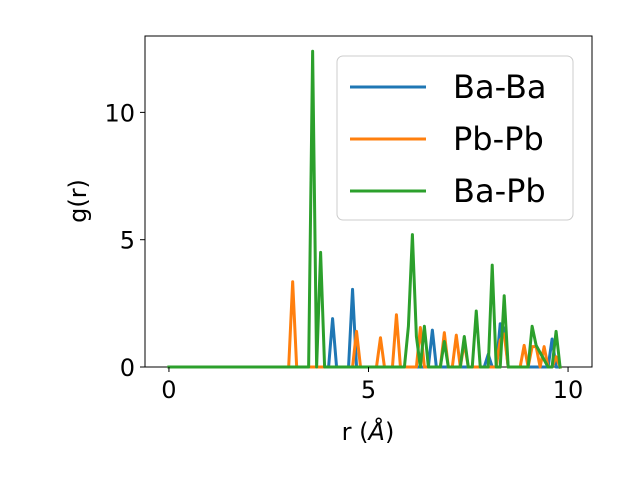  What do you see at coordinates (78, 201) in the screenshot?
I see `y-axis-label: g(r)` at bounding box center [78, 201].